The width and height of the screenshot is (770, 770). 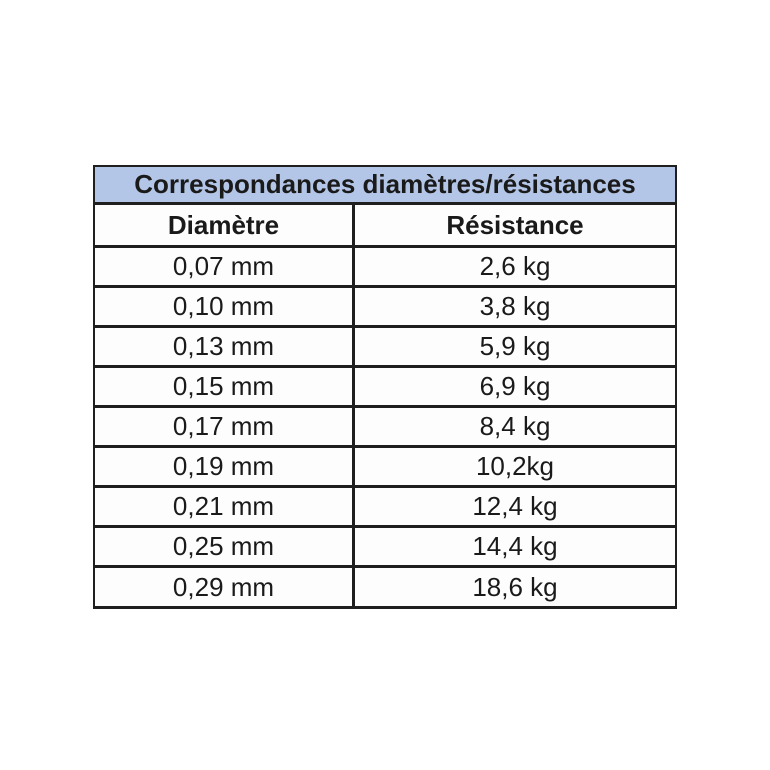 I want to click on table-row: 0,17 mm 8,4 kg, so click(x=385, y=428).